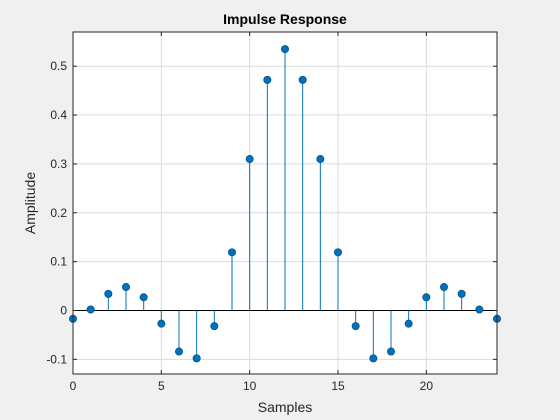 The width and height of the screenshot is (560, 420). I want to click on y-tick-label: 0, so click(63, 310).